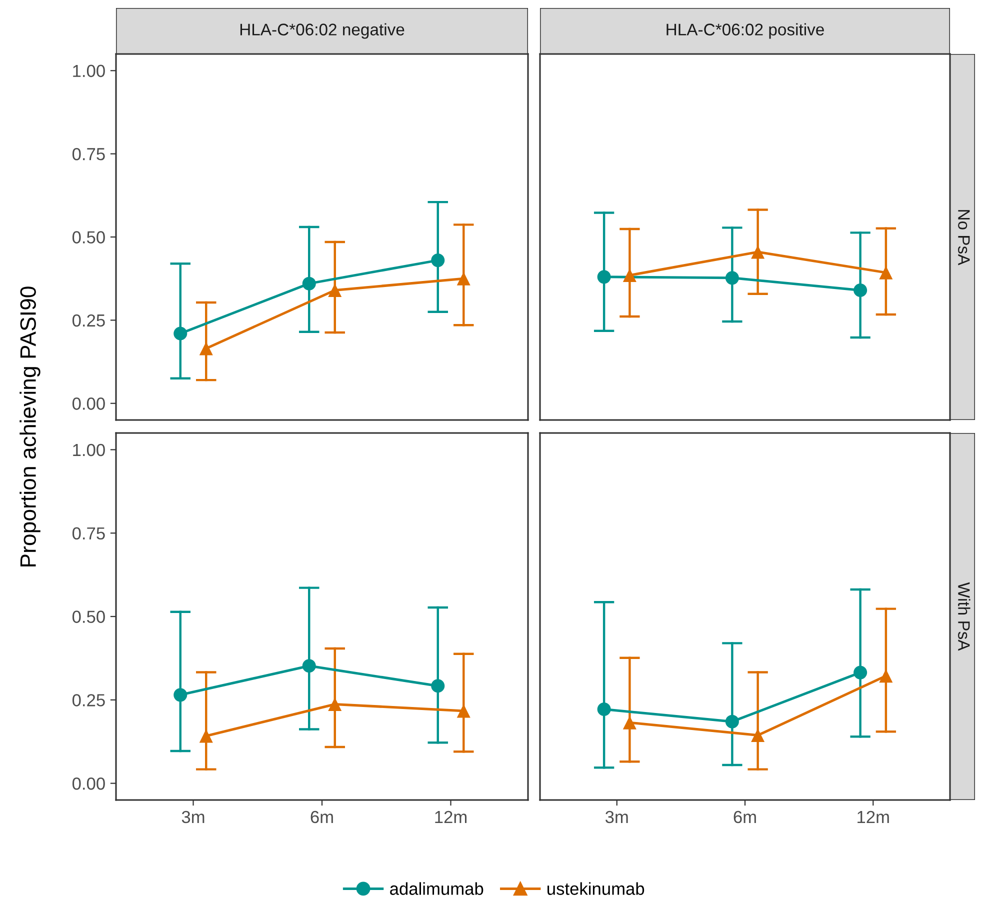 The height and width of the screenshot is (914, 989). Describe the element at coordinates (437, 888) in the screenshot. I see `legend-label: adalimumab` at that location.